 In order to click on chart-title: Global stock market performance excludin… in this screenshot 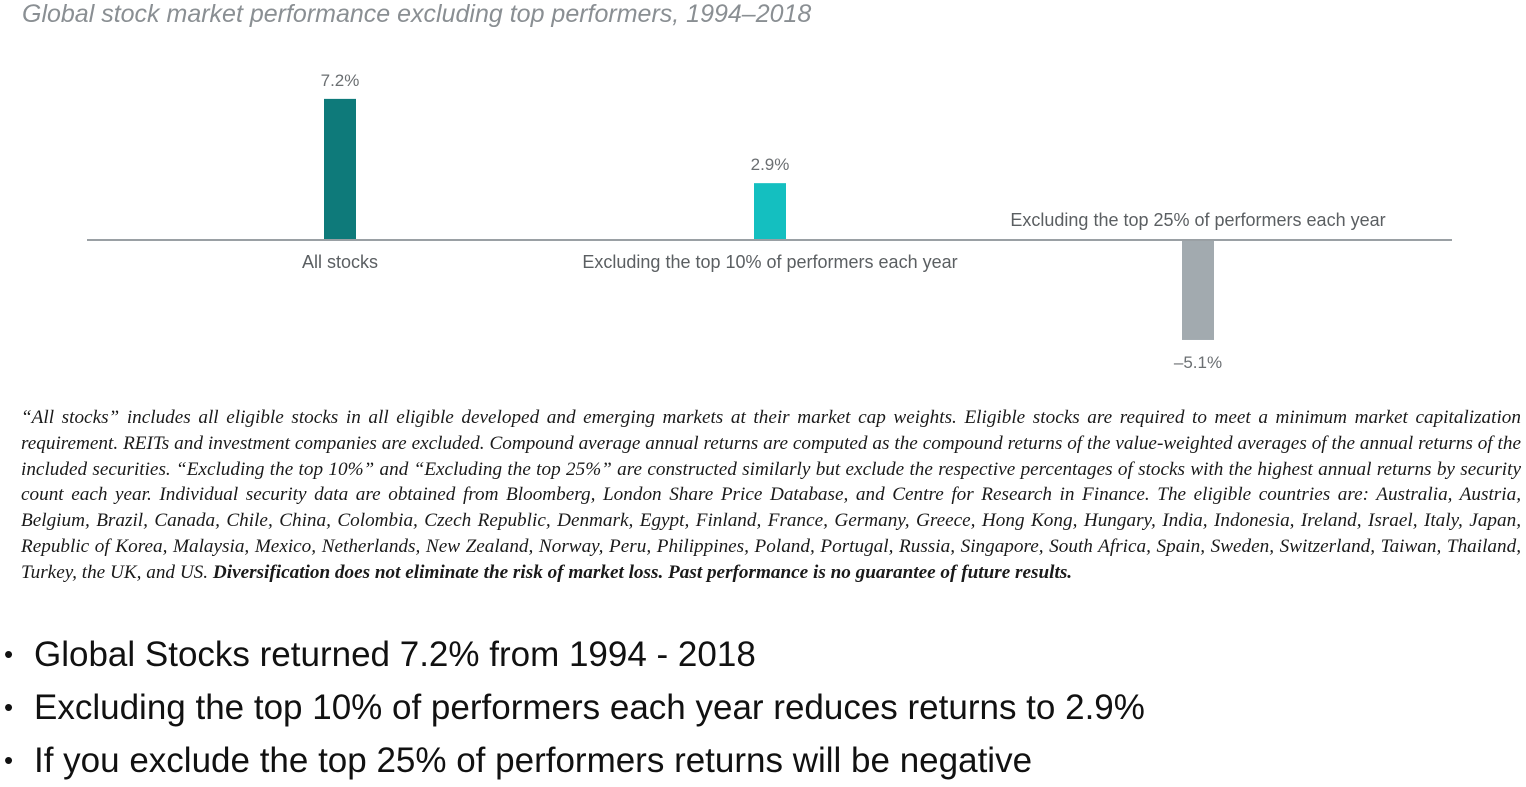, I will do `click(417, 14)`.